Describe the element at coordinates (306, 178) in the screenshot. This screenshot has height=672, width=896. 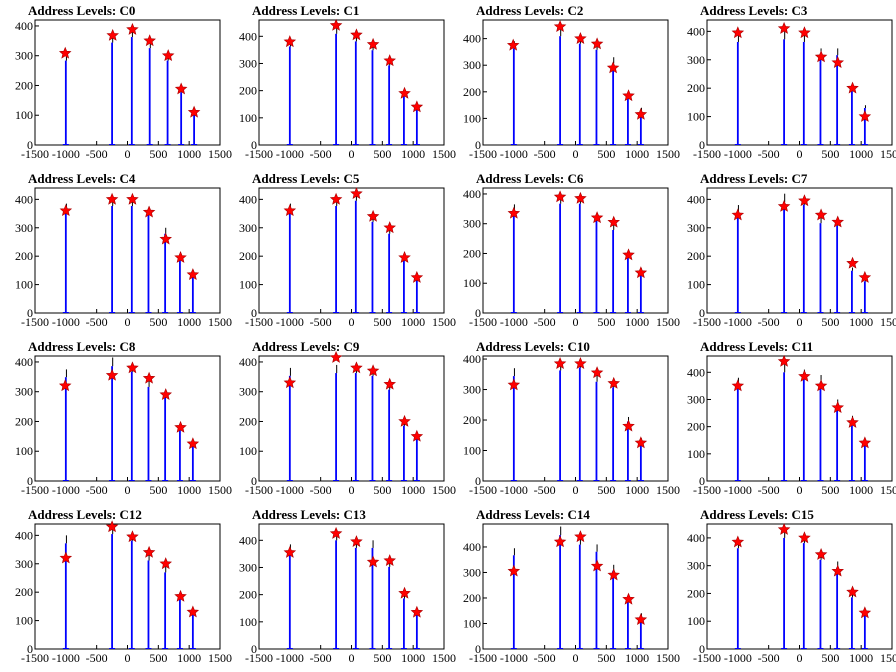
I see `chart-title: Address Levels: C5` at that location.